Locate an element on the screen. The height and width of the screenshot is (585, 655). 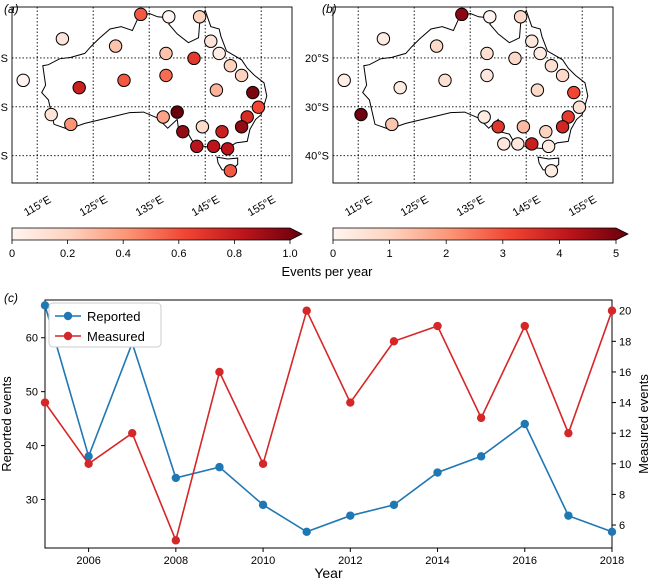
y-tick-label-right: 8 is located at coordinates (622, 495).